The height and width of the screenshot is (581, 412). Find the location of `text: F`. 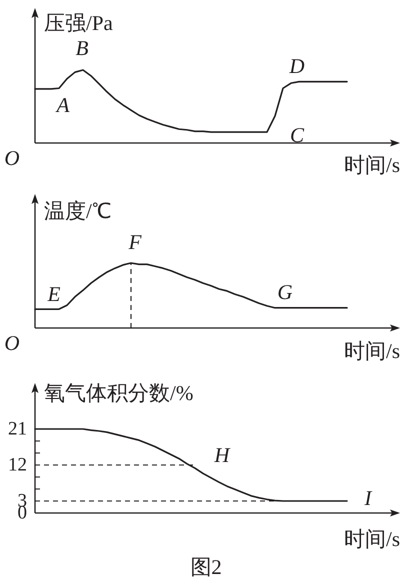

text: F is located at coordinates (135, 242).